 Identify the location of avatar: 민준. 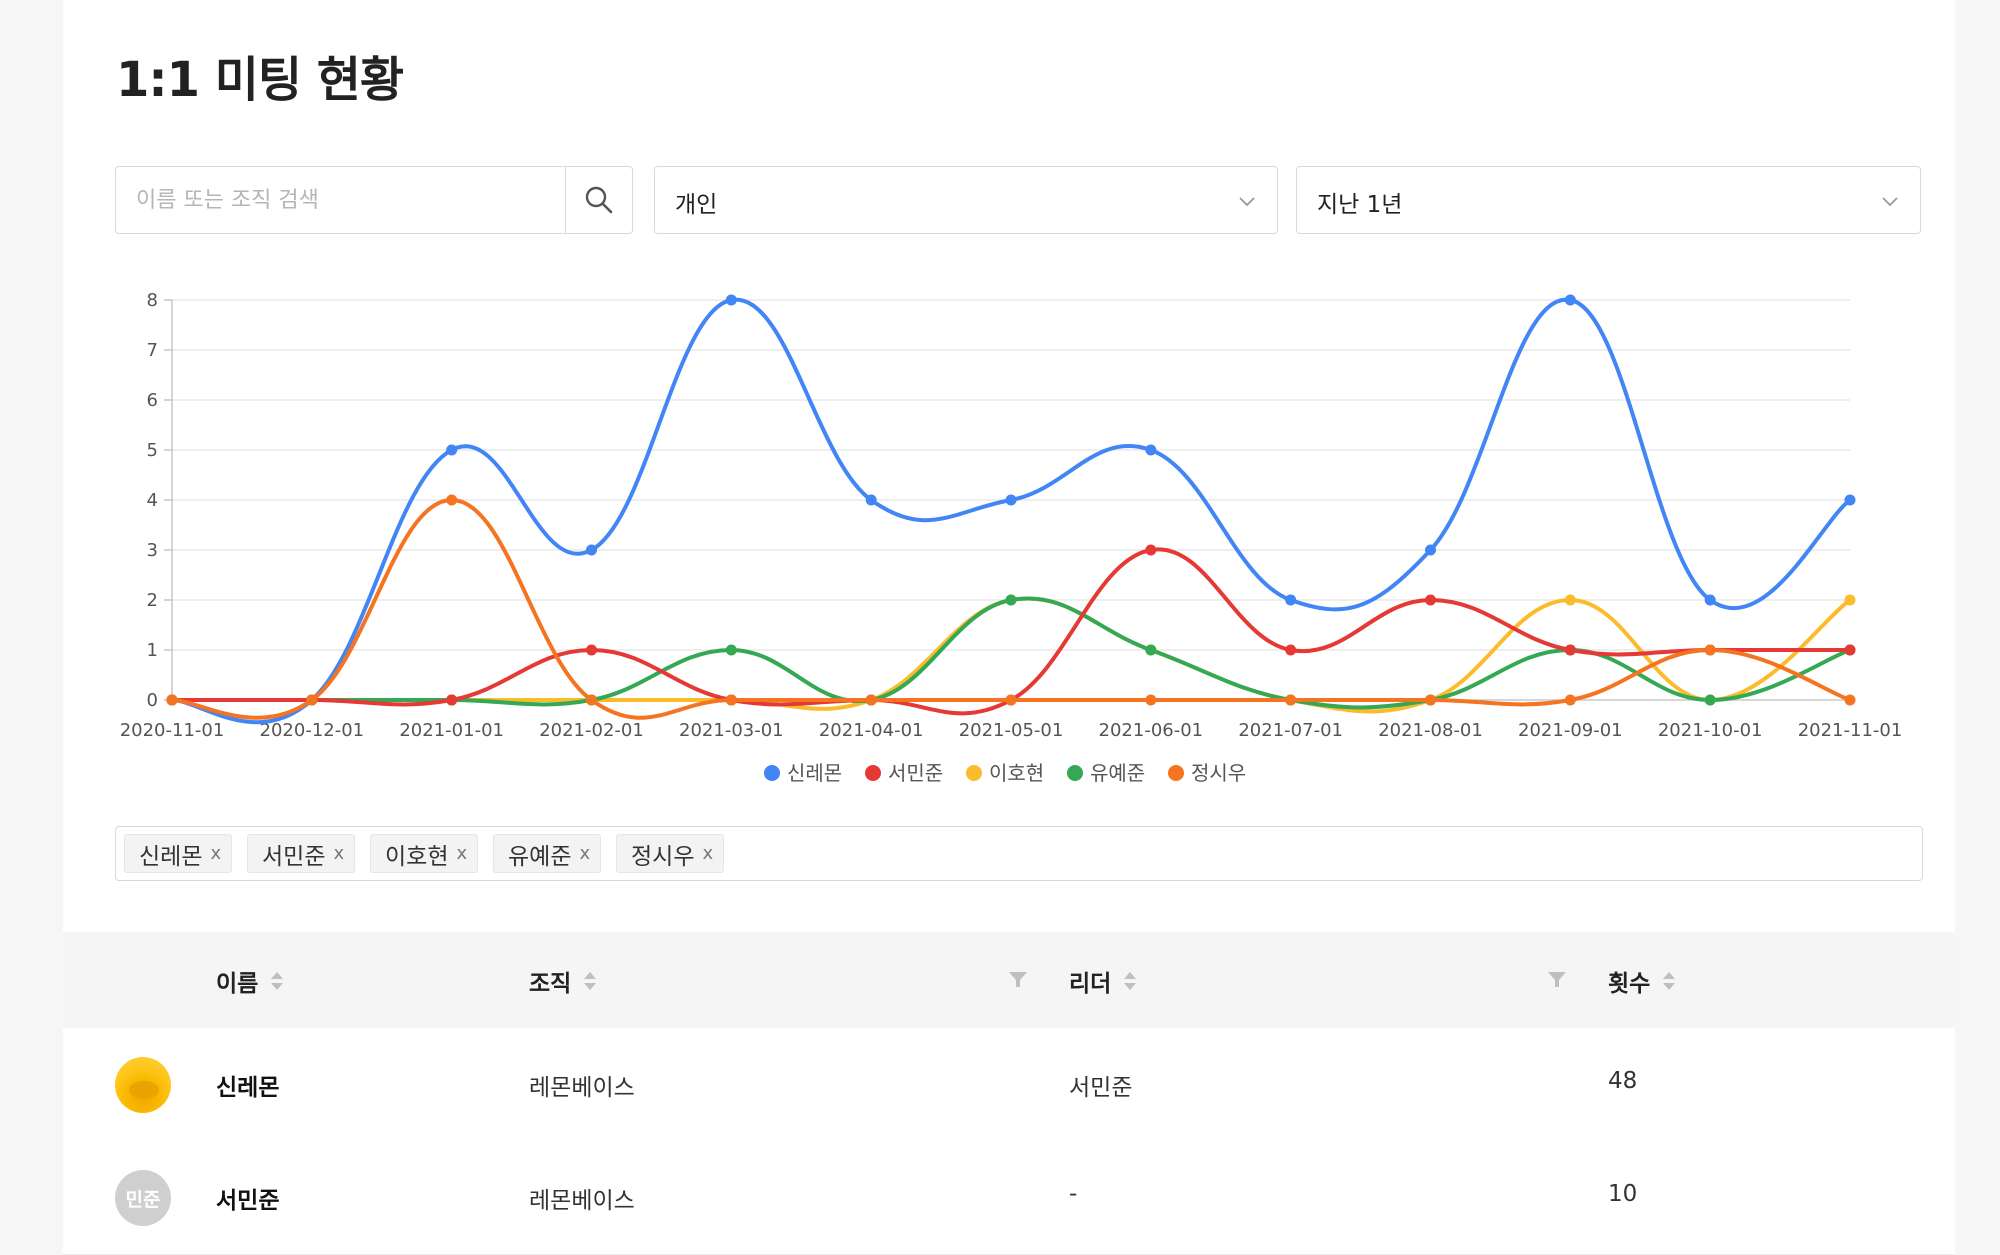
(143, 1198).